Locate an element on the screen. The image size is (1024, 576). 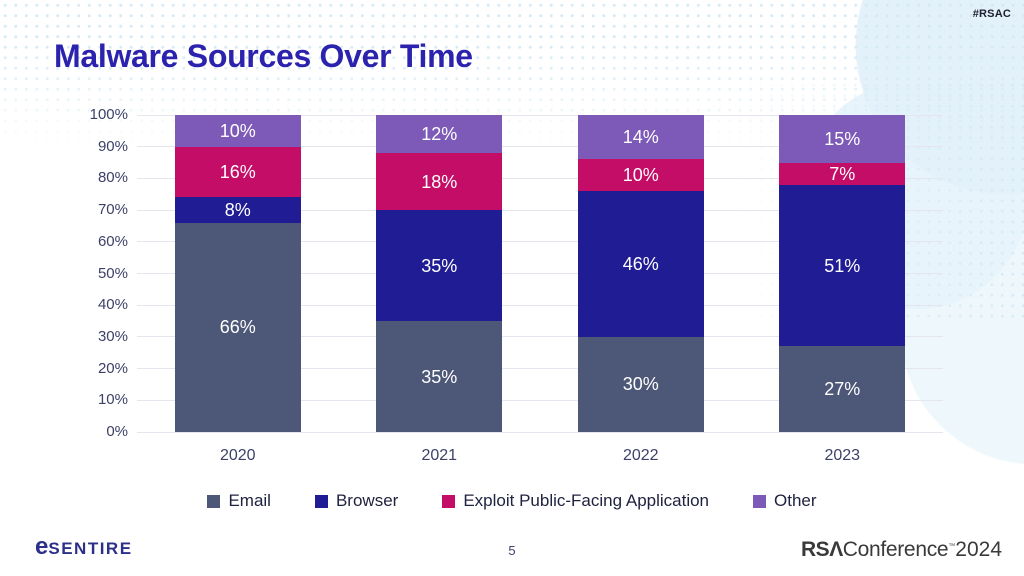
bar-segment-browser: 8% is located at coordinates (237, 210).